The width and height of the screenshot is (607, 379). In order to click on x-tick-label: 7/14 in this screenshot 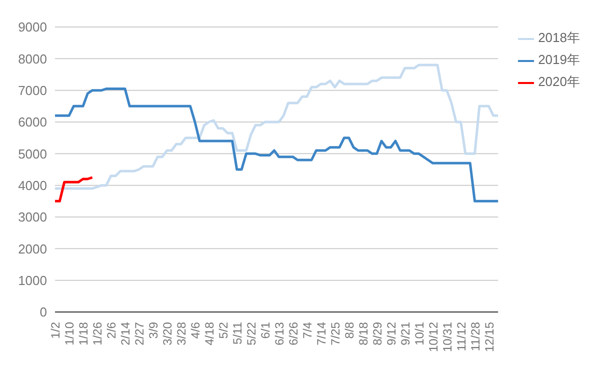, I will do `click(321, 334)`.